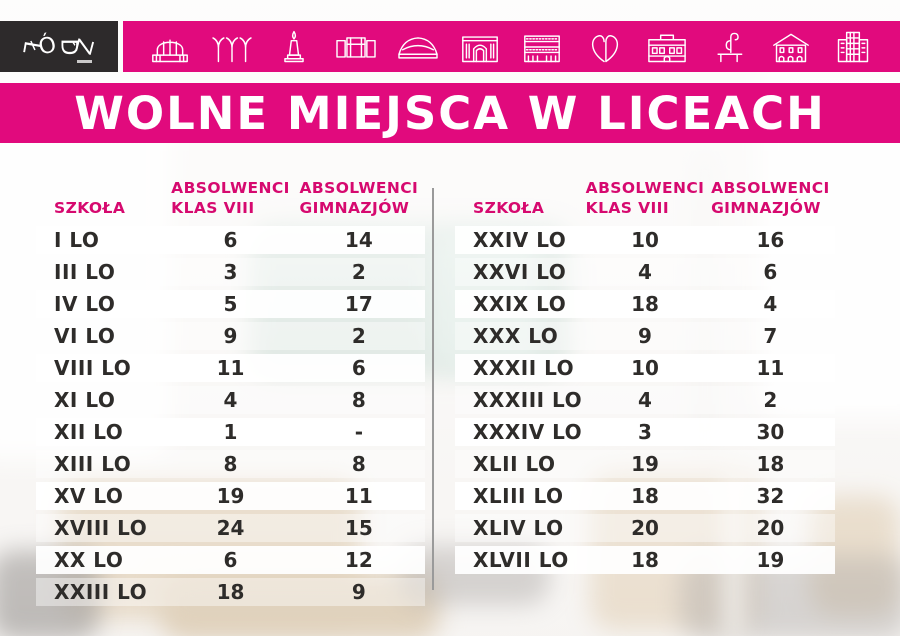  What do you see at coordinates (93, 464) in the screenshot?
I see `cell-school: XIII LO` at bounding box center [93, 464].